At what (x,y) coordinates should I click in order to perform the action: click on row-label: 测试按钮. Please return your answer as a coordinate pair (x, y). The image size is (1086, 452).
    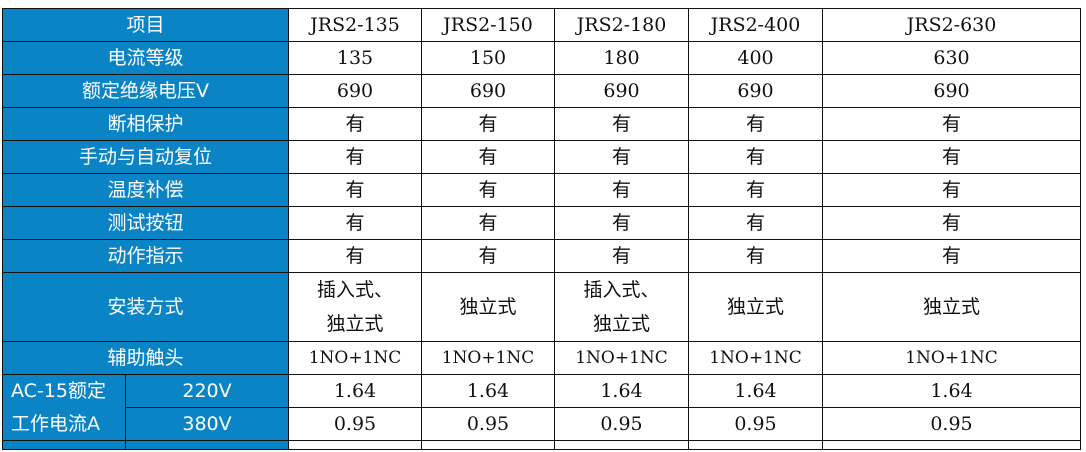
    Looking at the image, I should click on (145, 223).